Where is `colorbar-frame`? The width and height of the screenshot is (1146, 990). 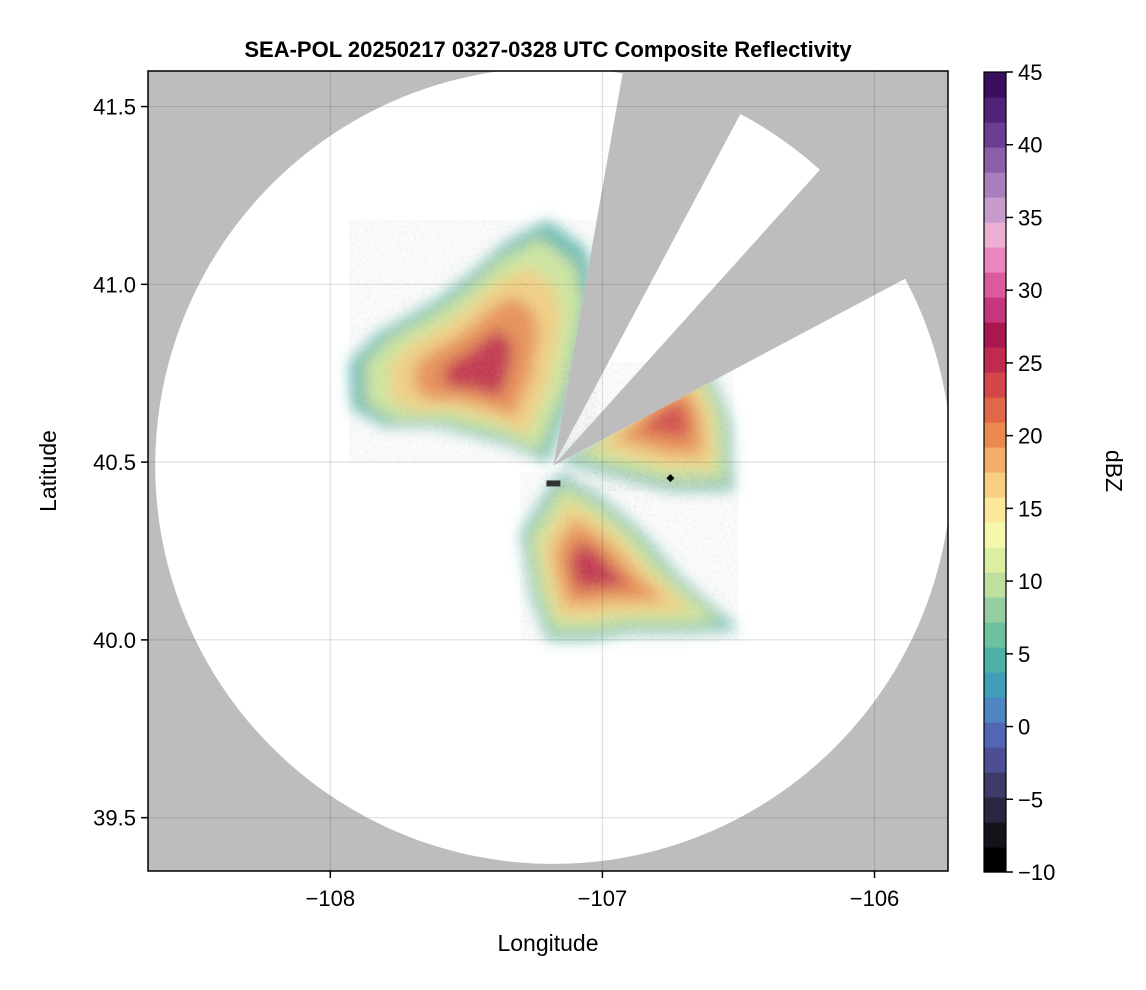 colorbar-frame is located at coordinates (995, 472).